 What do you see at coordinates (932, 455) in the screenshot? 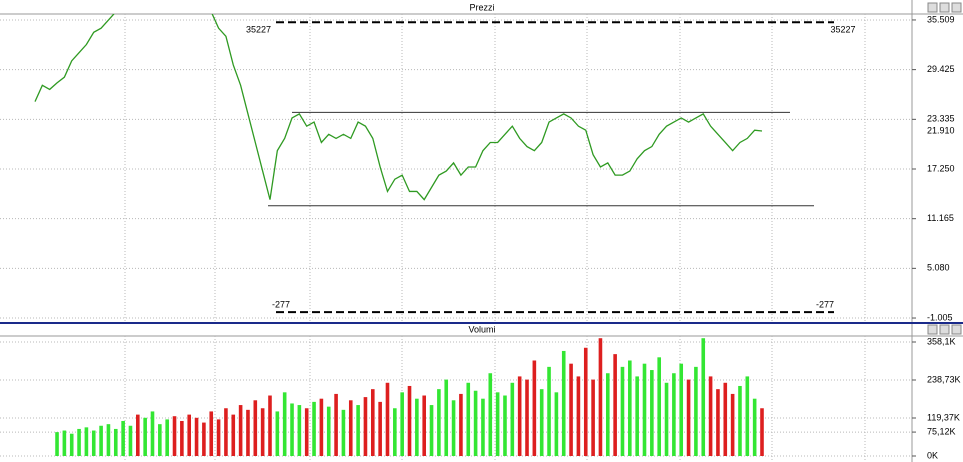
I see `y-tick-label: 0K` at bounding box center [932, 455].